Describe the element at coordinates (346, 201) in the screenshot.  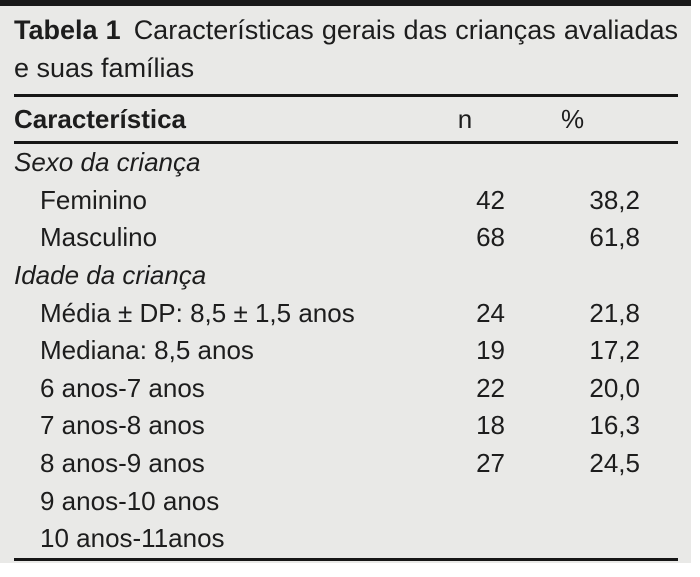
I see `table-row: Feminino 42 38,2` at that location.